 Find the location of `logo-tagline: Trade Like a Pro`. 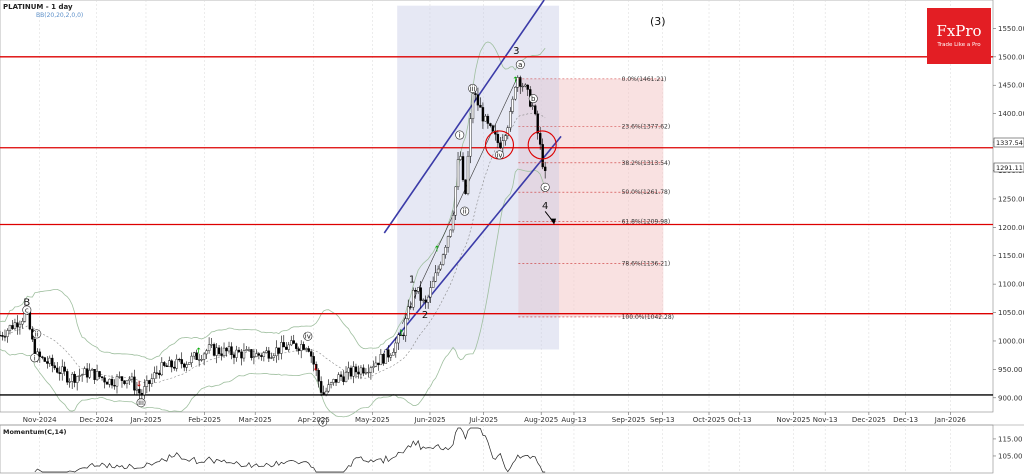

logo-tagline: Trade Like a Pro is located at coordinates (958, 45).